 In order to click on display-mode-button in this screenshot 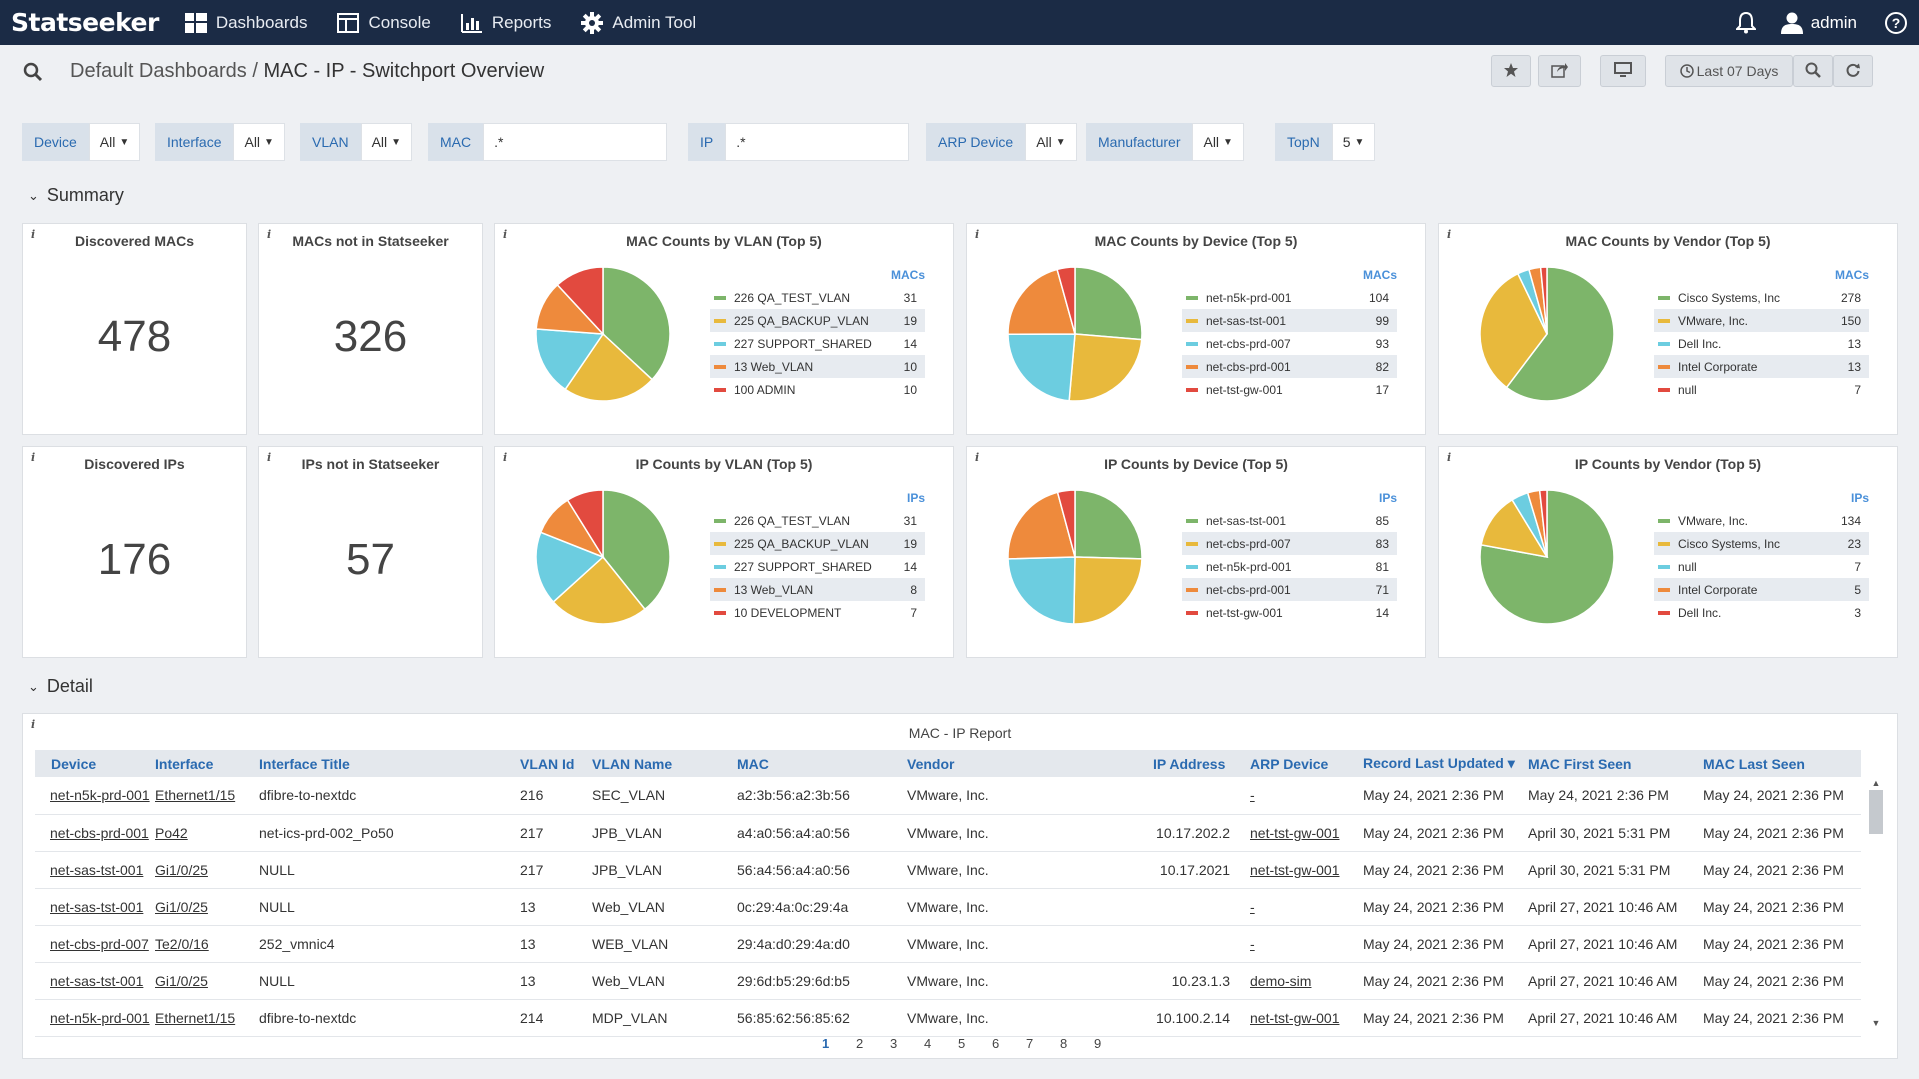, I will do `click(1623, 71)`.